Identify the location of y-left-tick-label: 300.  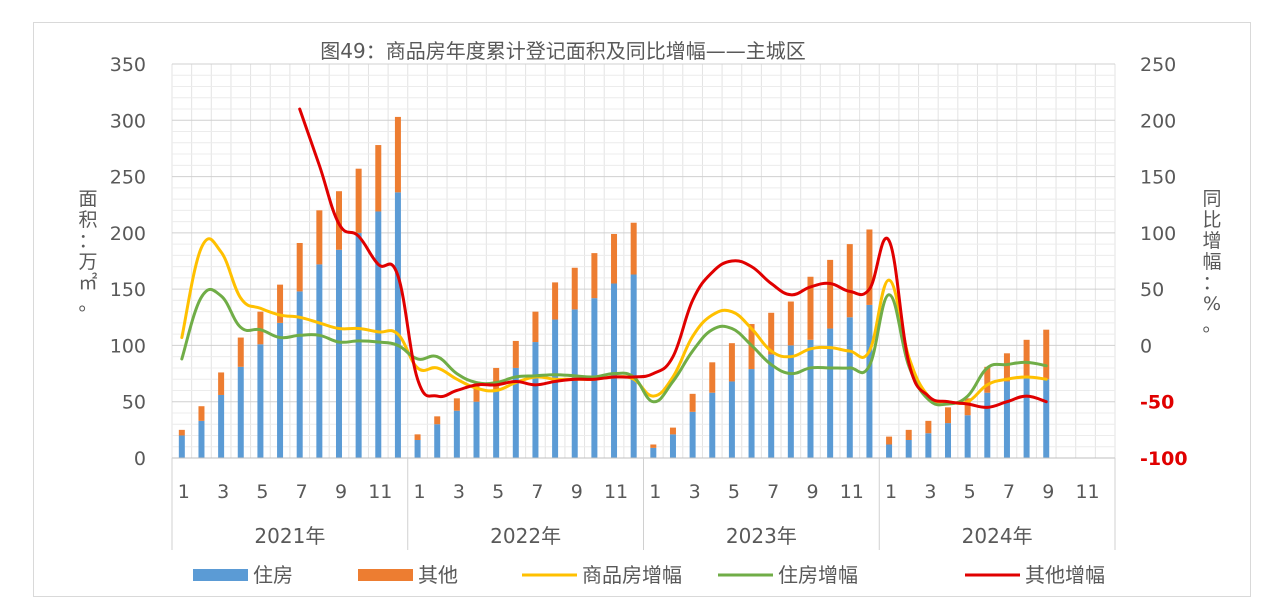
(128, 121).